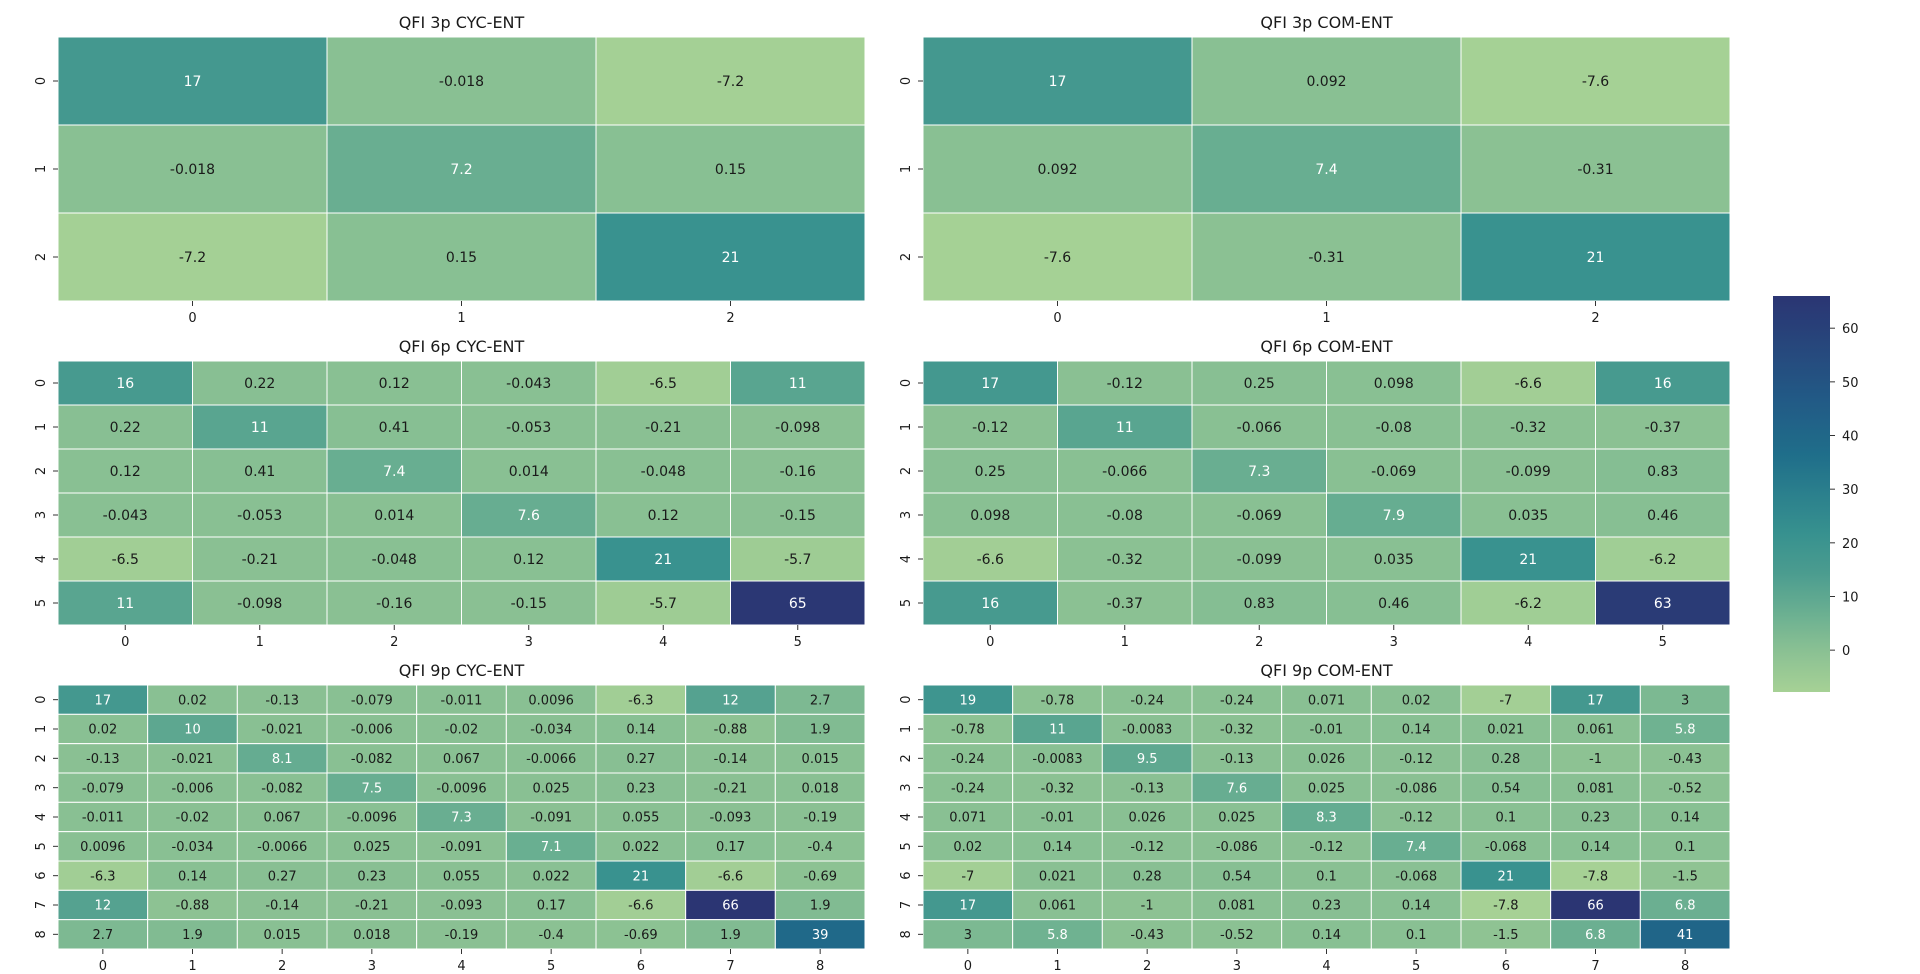  What do you see at coordinates (1147, 935) in the screenshot?
I see `heatmap-cell-label: -0.43` at bounding box center [1147, 935].